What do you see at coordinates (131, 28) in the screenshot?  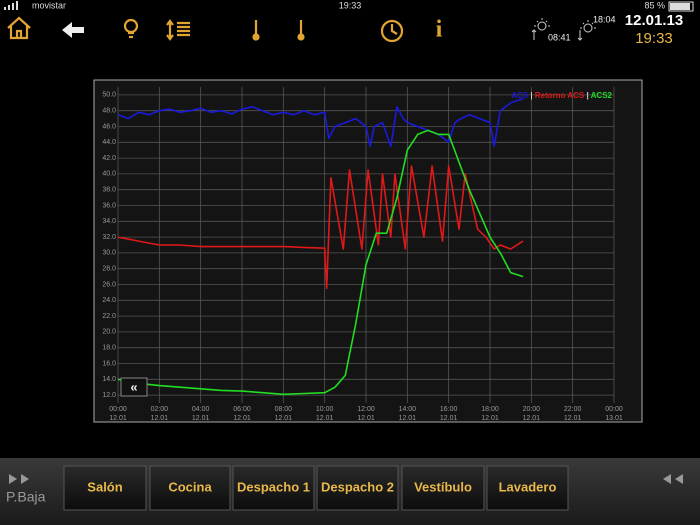 I see `light-button` at bounding box center [131, 28].